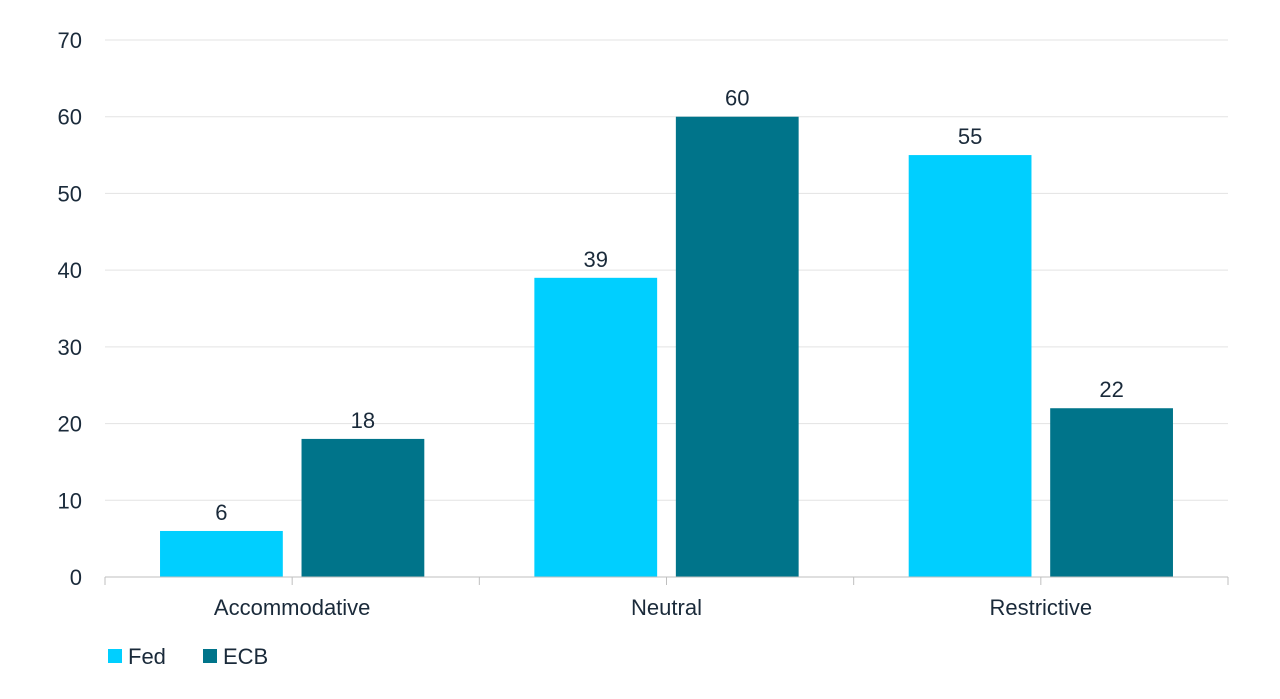 Image resolution: width=1280 pixels, height=699 pixels. What do you see at coordinates (737, 346) in the screenshot?
I see `bar-ecb-neutral` at bounding box center [737, 346].